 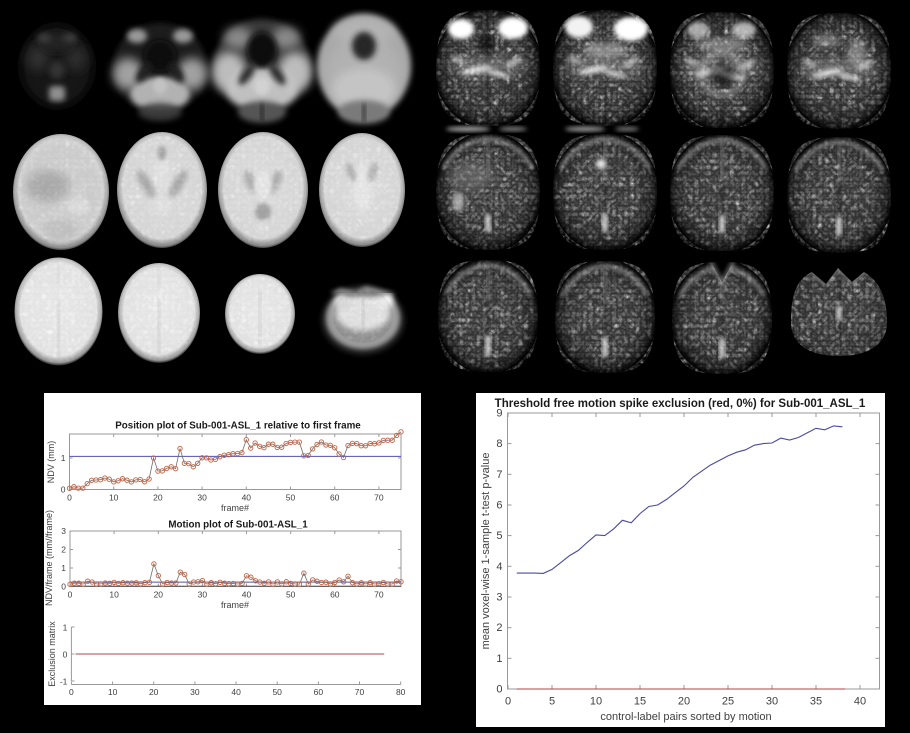 What do you see at coordinates (499, 506) in the screenshot?
I see `svg-text: 6` at bounding box center [499, 506].